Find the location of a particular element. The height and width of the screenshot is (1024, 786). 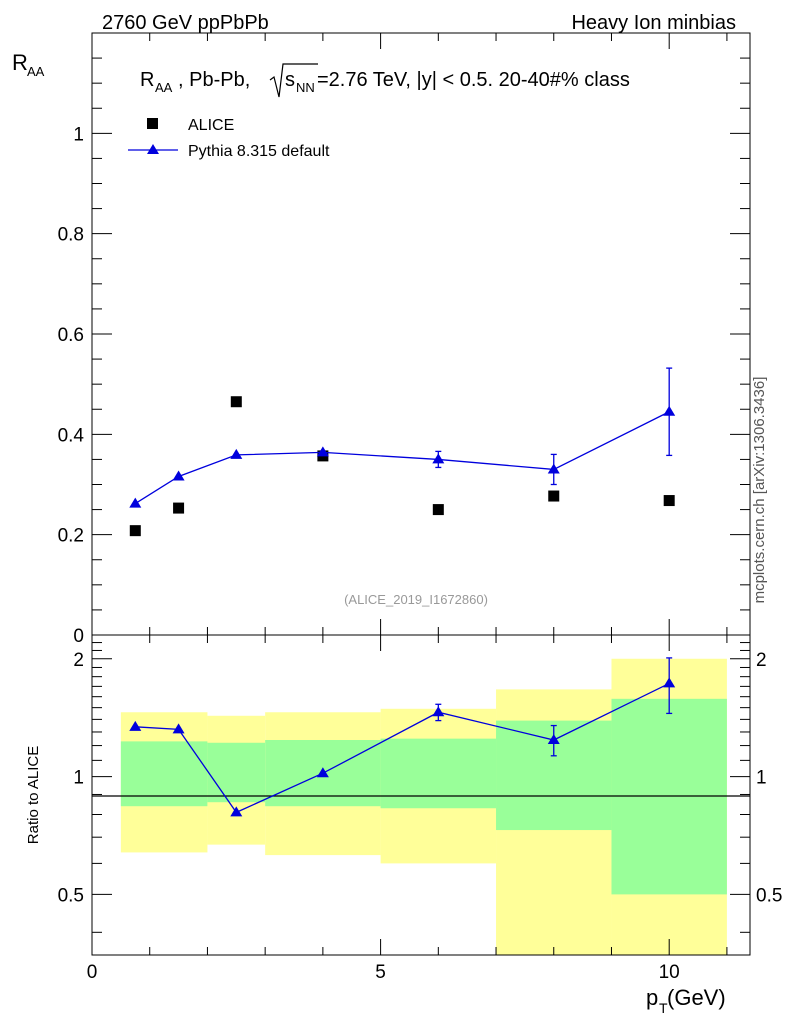

plot-title-prefix: R is located at coordinates (147, 80).